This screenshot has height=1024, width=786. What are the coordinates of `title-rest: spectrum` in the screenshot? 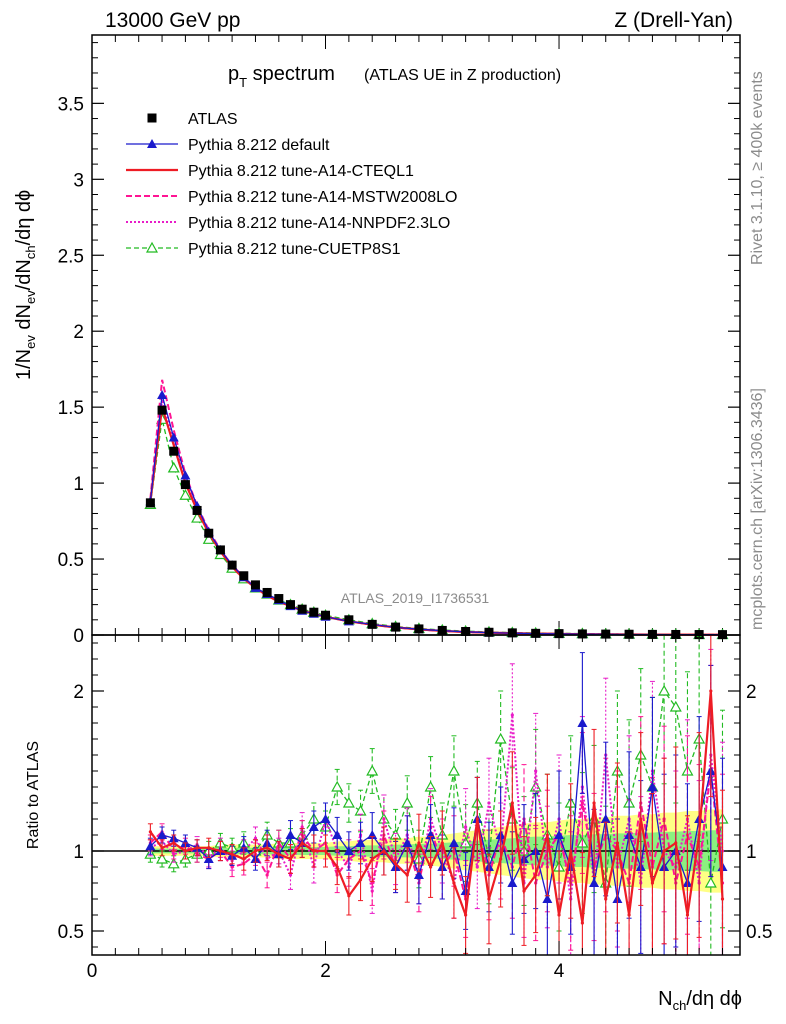 It's located at (291, 74).